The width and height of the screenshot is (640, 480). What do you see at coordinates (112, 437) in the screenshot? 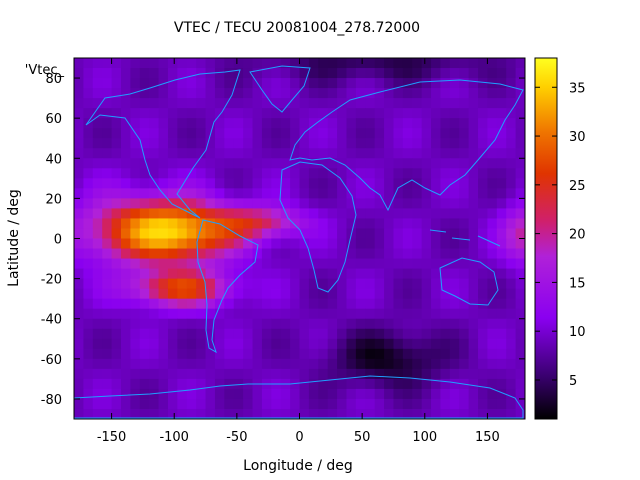
I see `x-tick-label: -150` at bounding box center [112, 437].